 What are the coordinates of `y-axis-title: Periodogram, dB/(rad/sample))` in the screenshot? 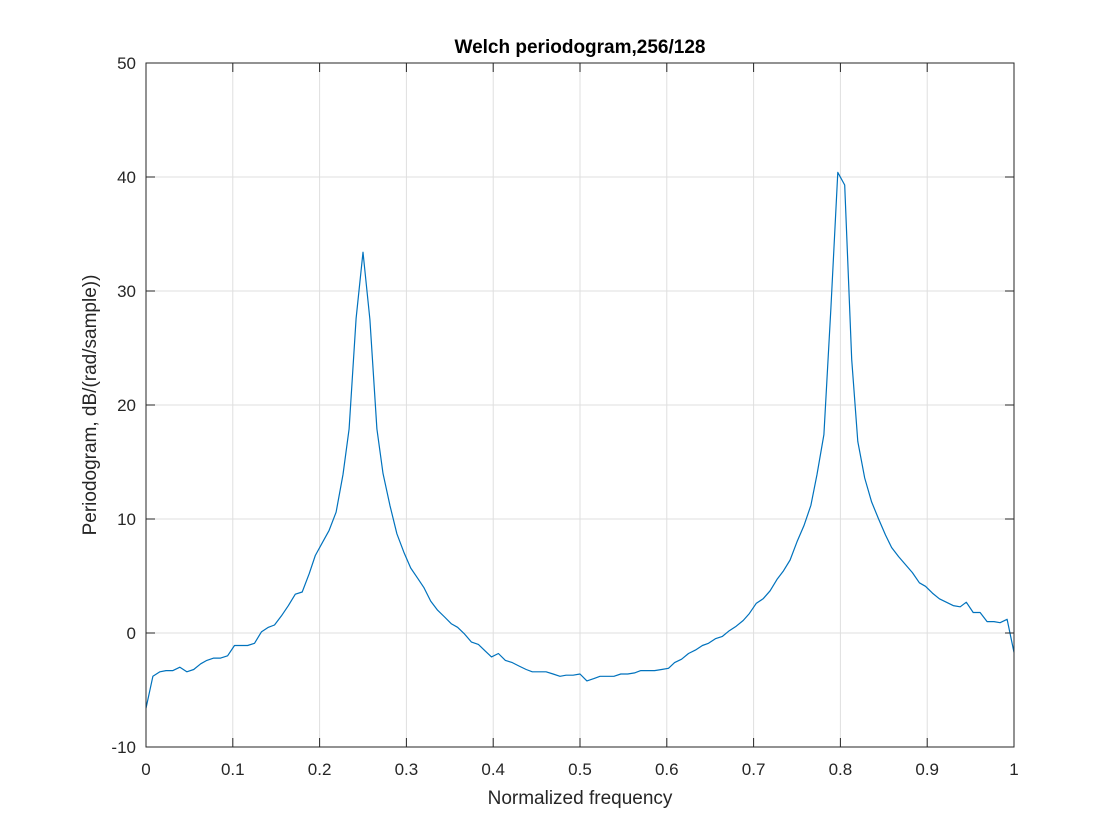 It's located at (90, 405).